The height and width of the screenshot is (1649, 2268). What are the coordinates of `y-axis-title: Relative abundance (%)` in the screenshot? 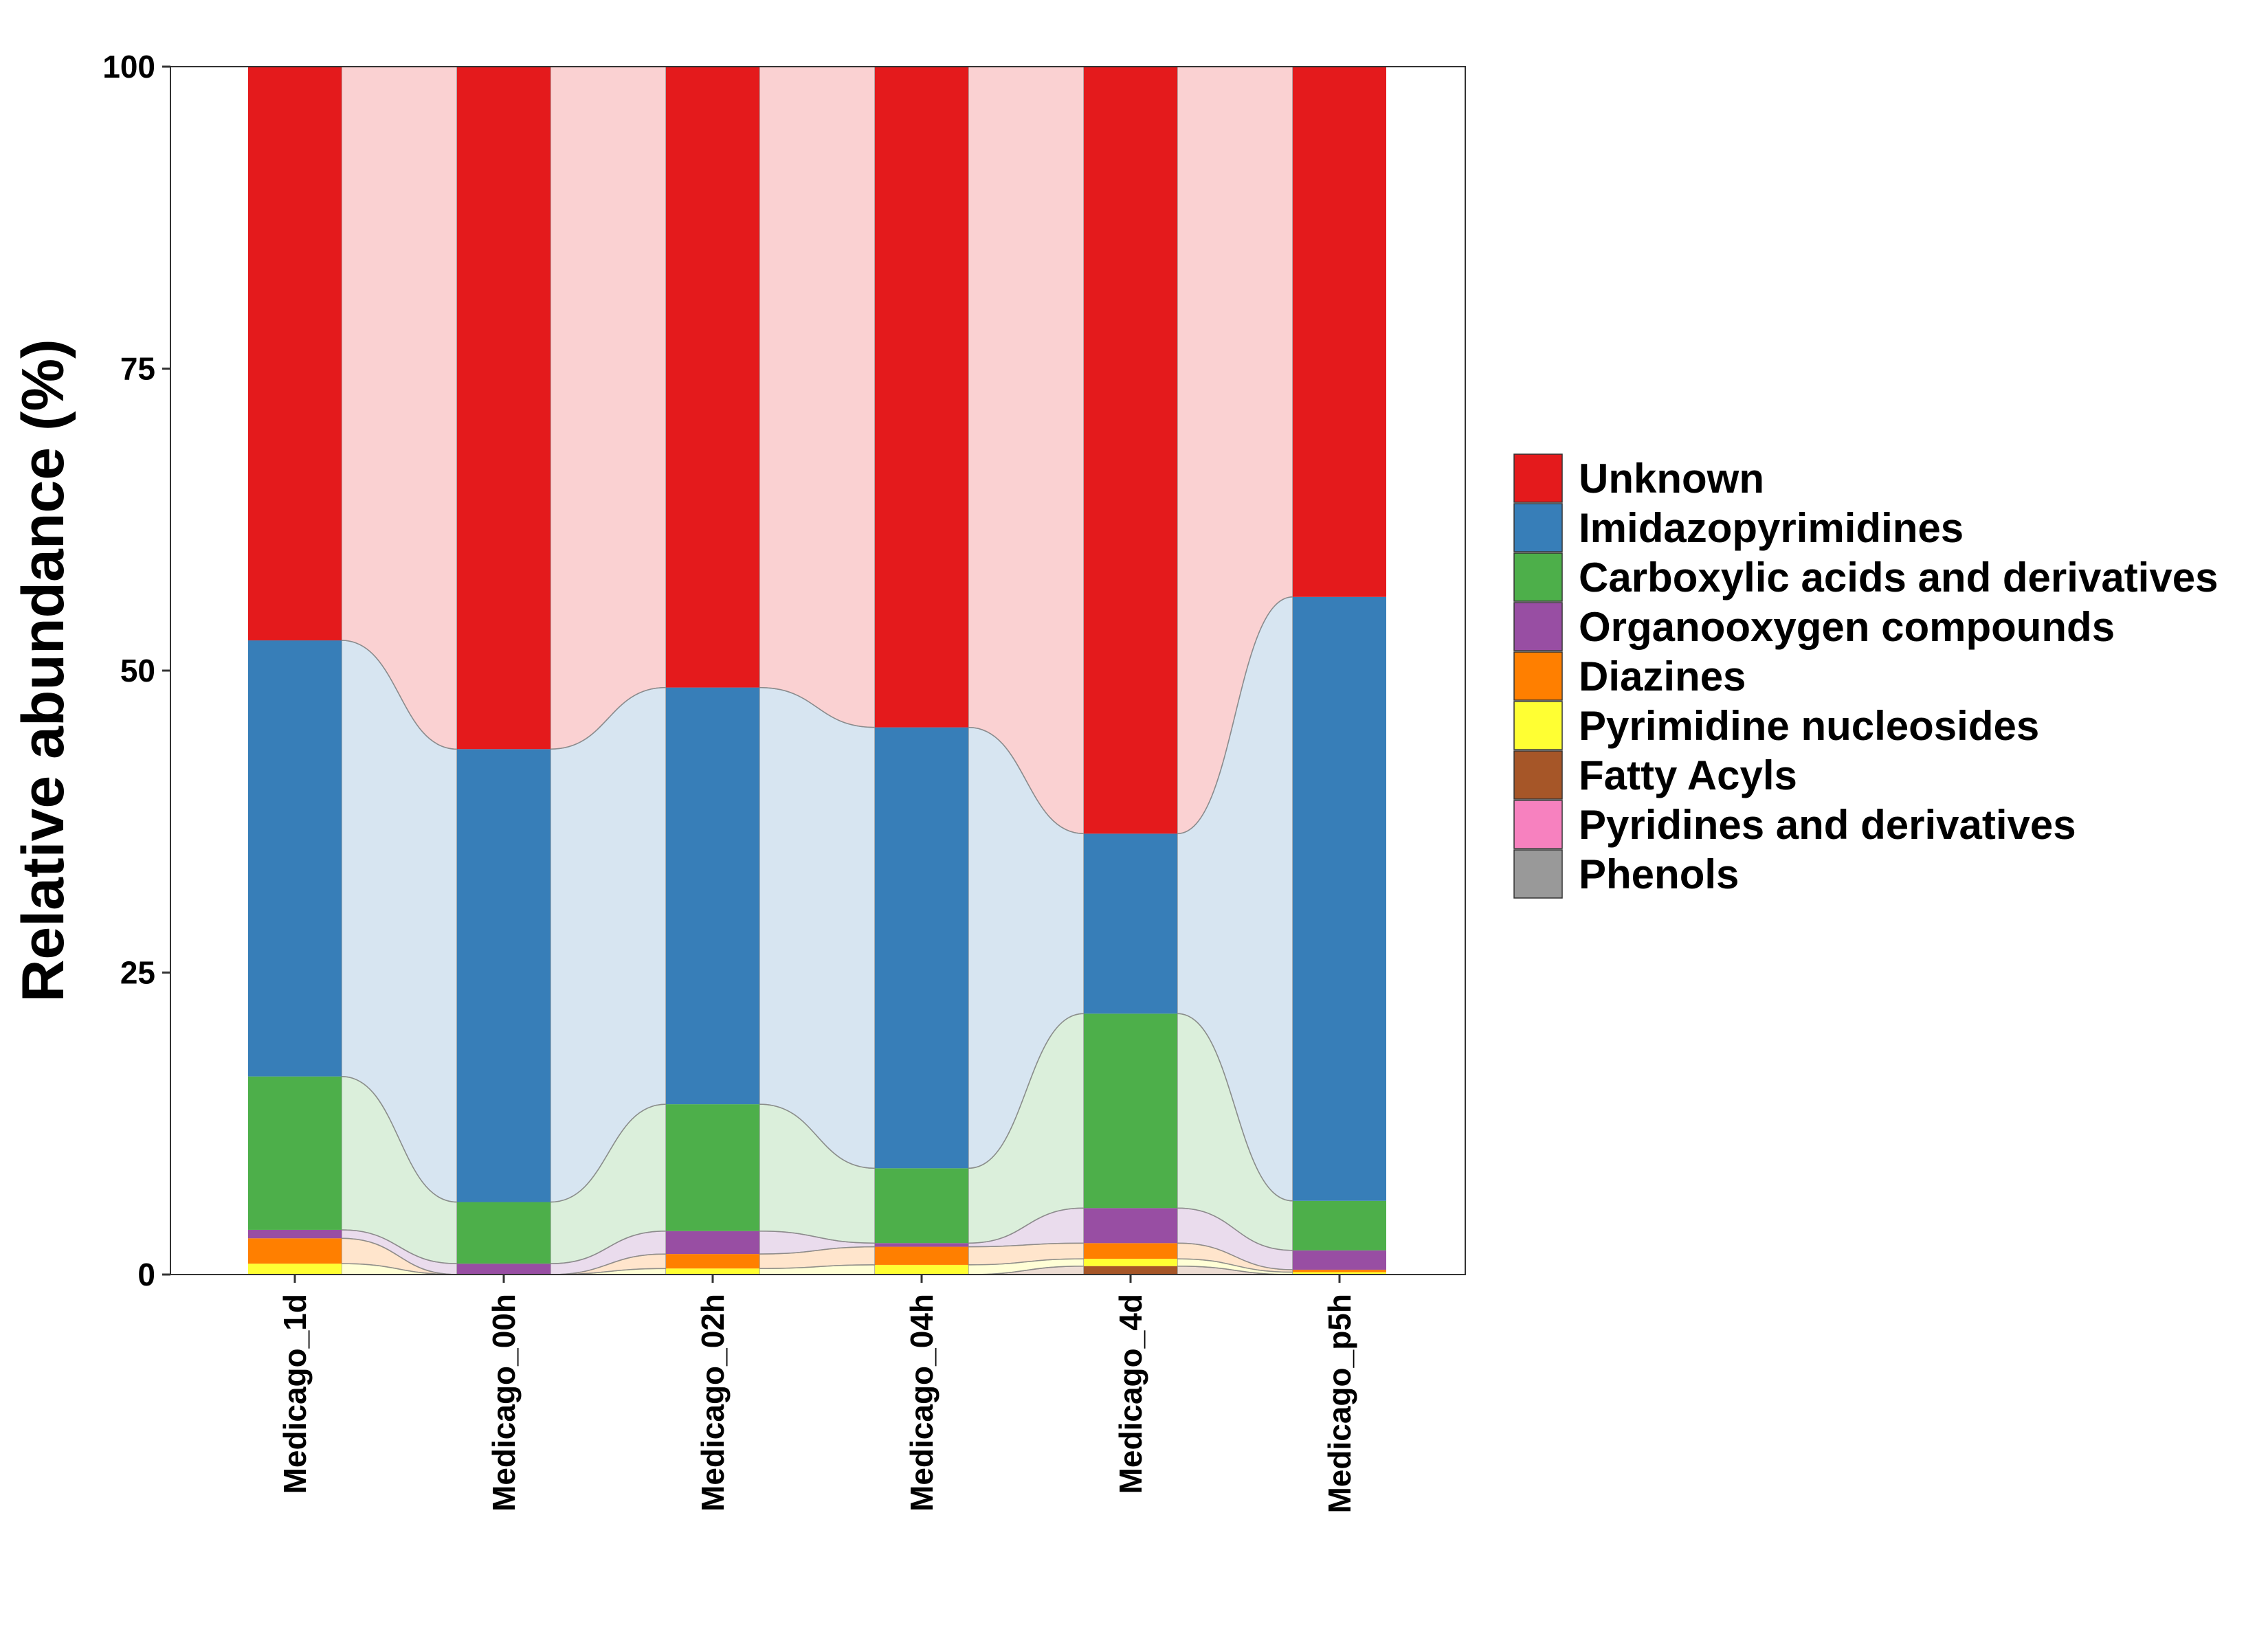 It's located at (43, 670).